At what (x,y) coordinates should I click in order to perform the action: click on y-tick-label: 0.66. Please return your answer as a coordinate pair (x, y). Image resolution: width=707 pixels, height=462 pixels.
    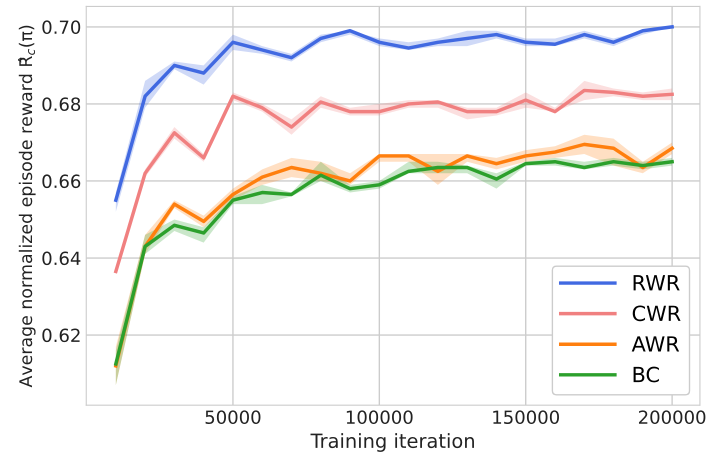
    Looking at the image, I should click on (61, 181).